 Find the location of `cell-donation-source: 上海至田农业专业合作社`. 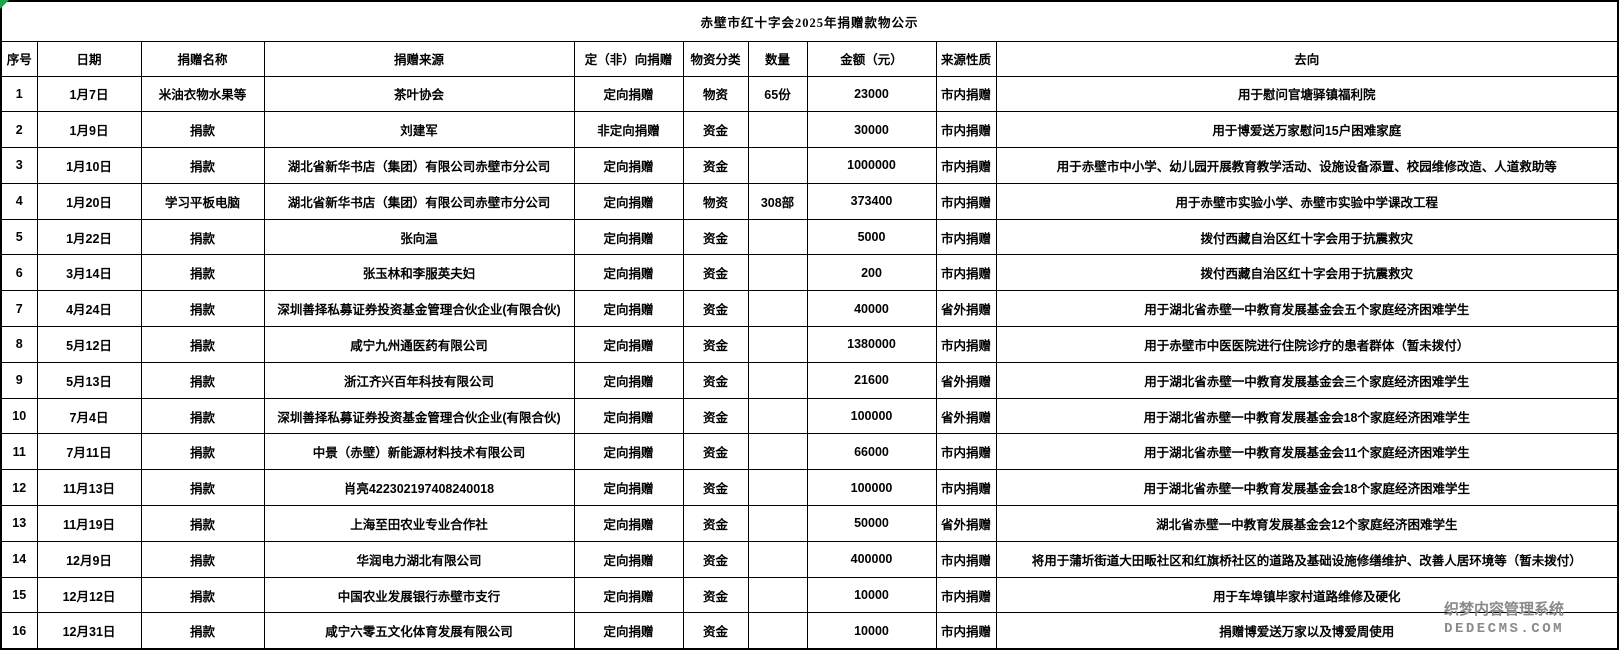

cell-donation-source: 上海至田农业专业合作社 is located at coordinates (419, 523).